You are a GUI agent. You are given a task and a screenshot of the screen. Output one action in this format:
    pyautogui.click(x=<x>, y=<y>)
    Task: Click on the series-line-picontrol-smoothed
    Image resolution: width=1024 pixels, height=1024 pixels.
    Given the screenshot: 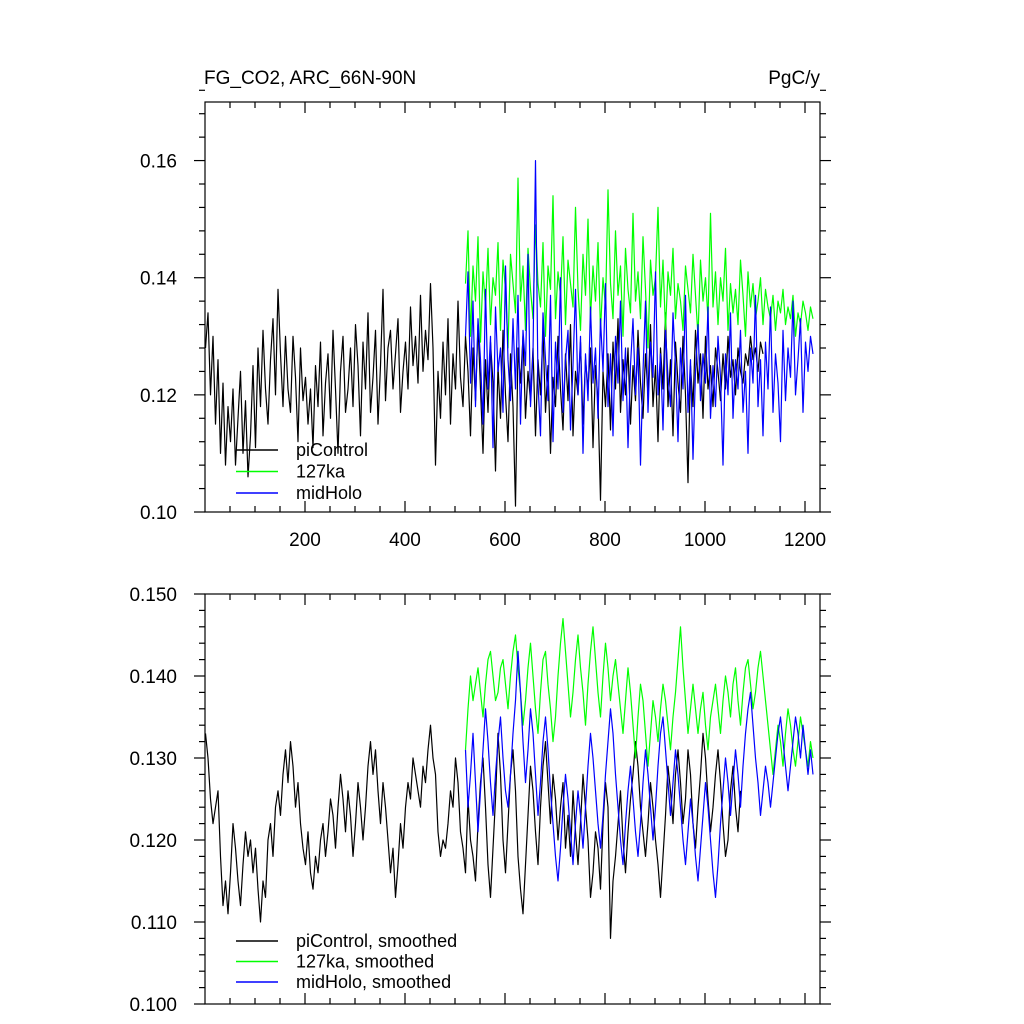 What is the action you would take?
    pyautogui.click(x=473, y=832)
    